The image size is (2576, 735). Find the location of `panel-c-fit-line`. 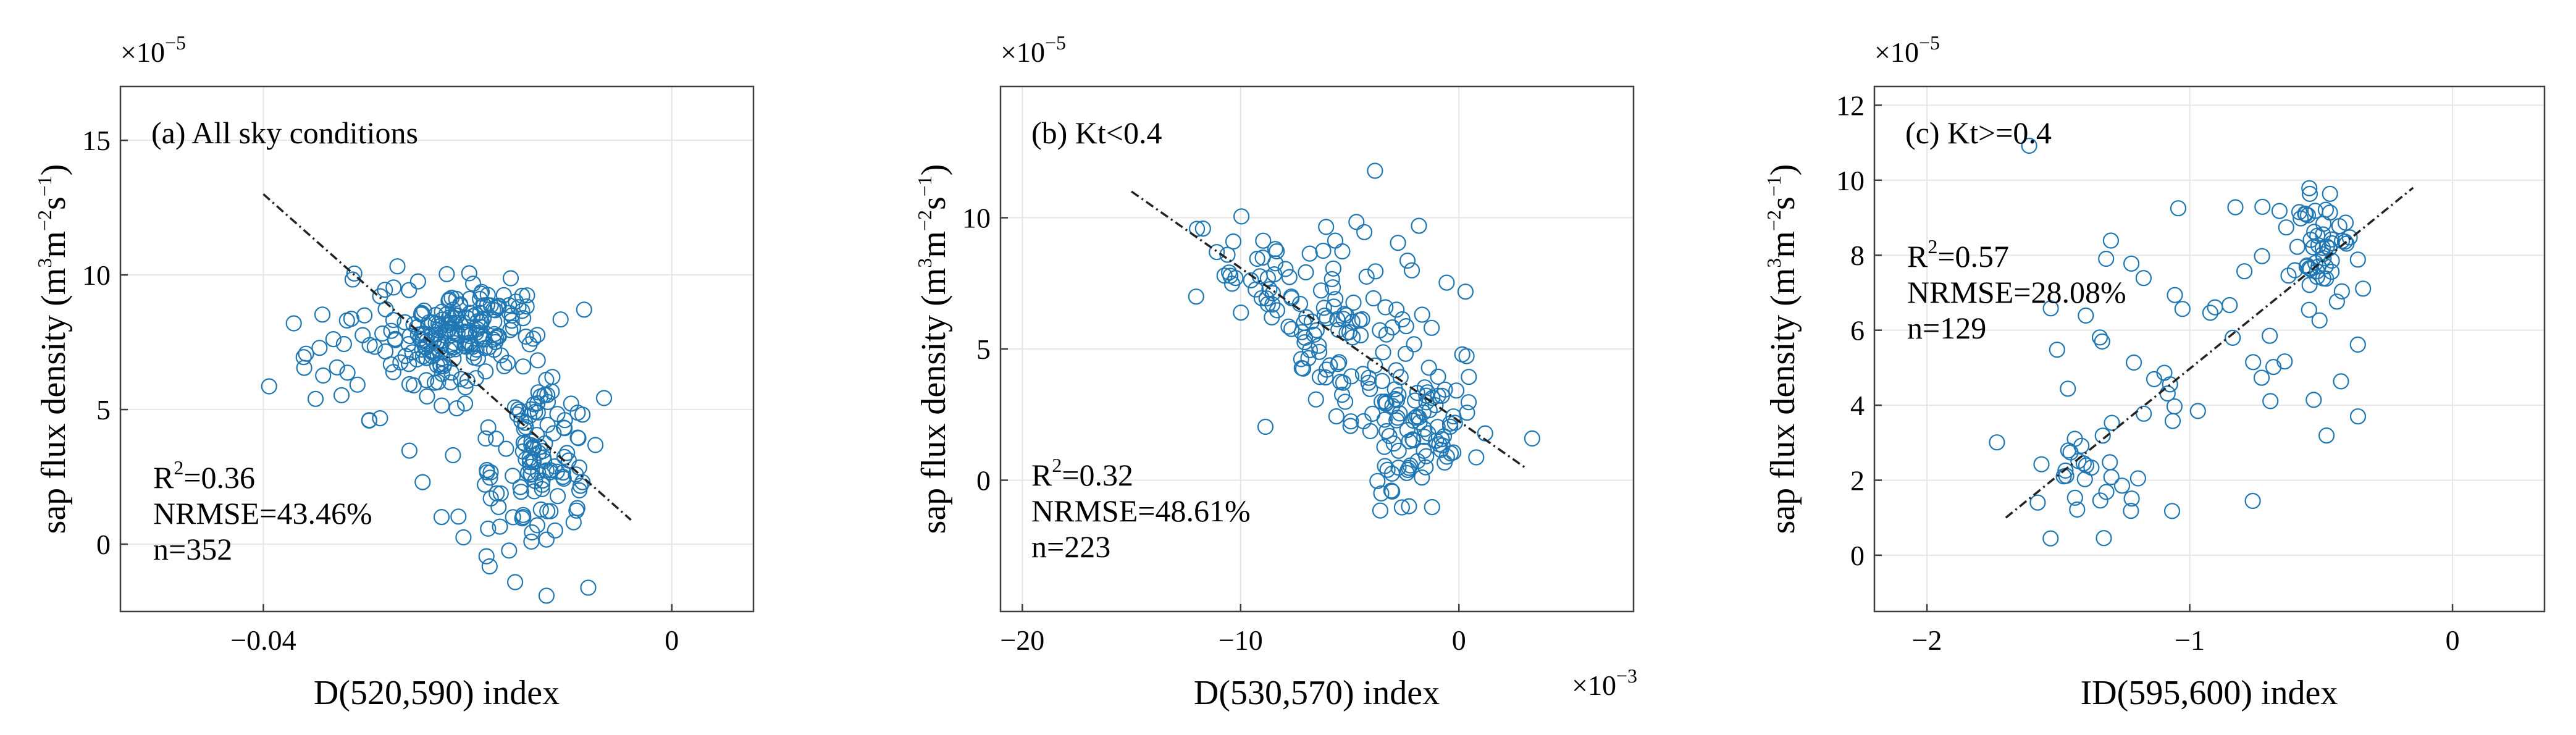

panel-c-fit-line is located at coordinates (2209, 353).